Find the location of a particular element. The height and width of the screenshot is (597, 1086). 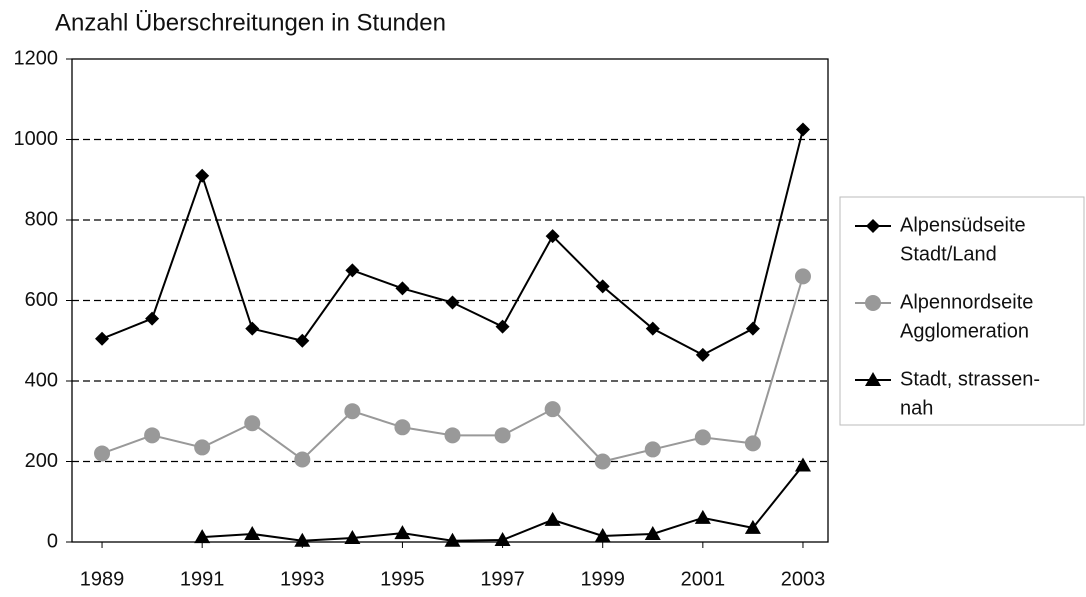

y-tick-label: 1000 is located at coordinates (36, 139).